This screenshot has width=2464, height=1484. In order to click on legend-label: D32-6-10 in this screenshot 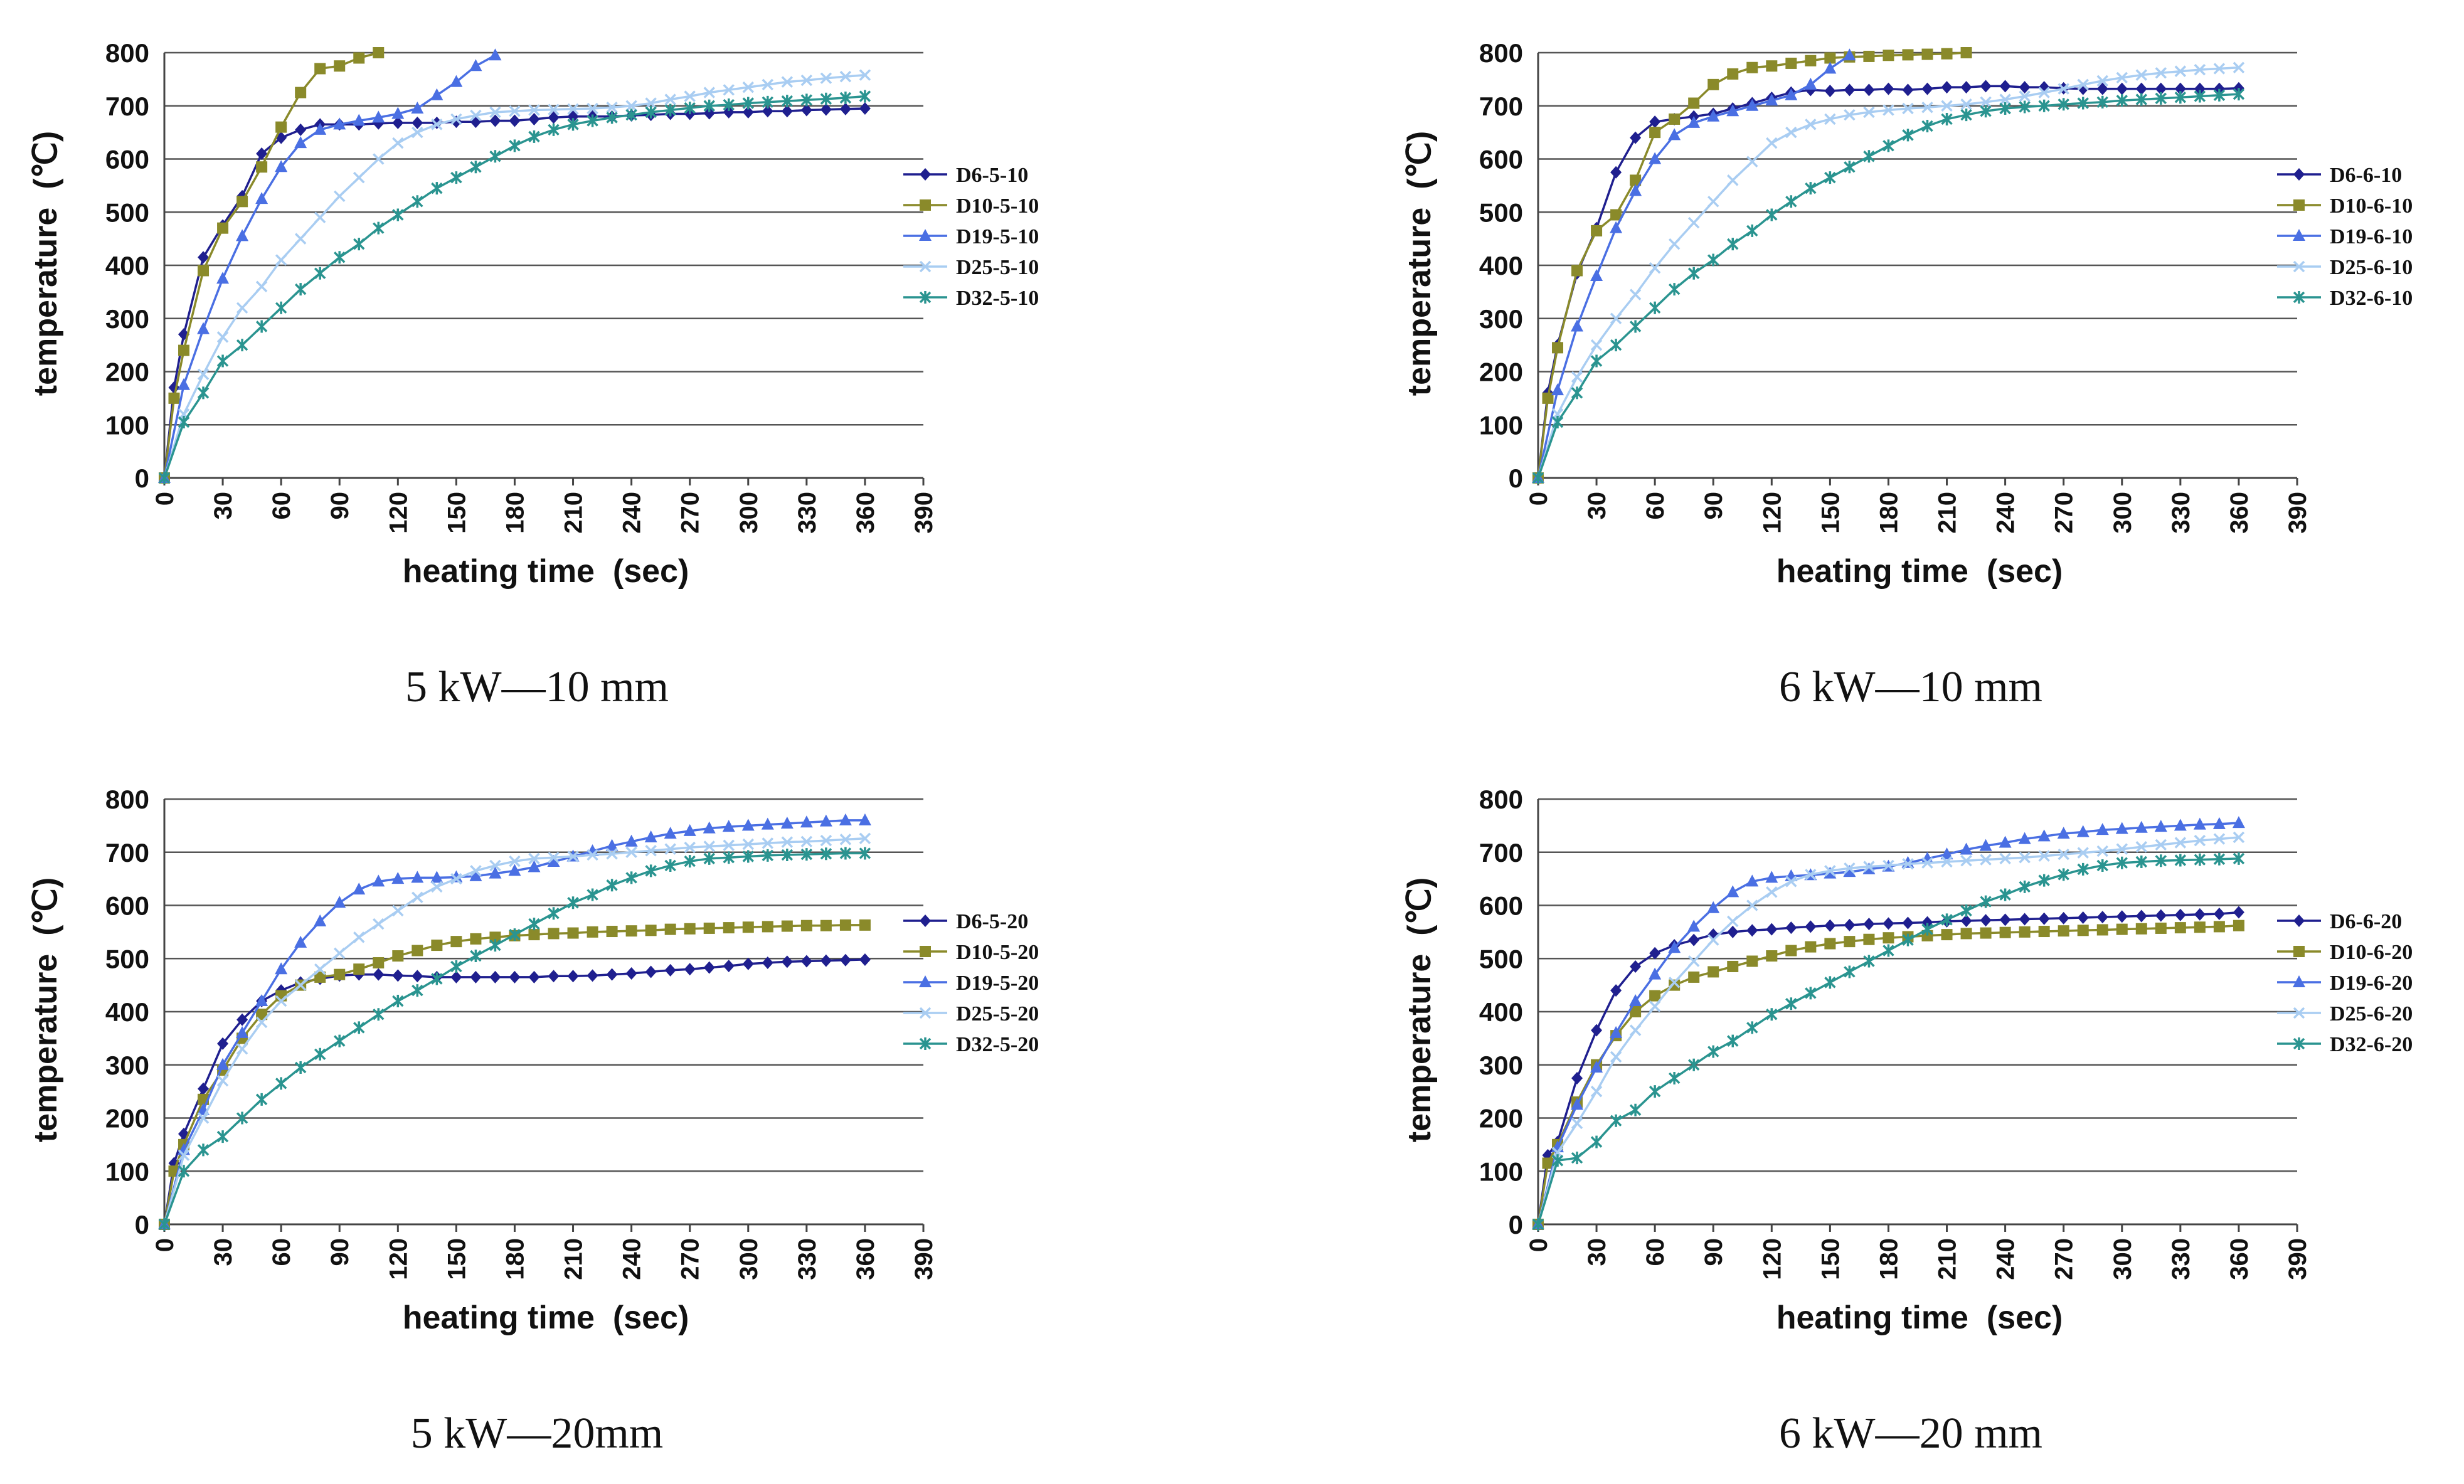, I will do `click(2371, 298)`.